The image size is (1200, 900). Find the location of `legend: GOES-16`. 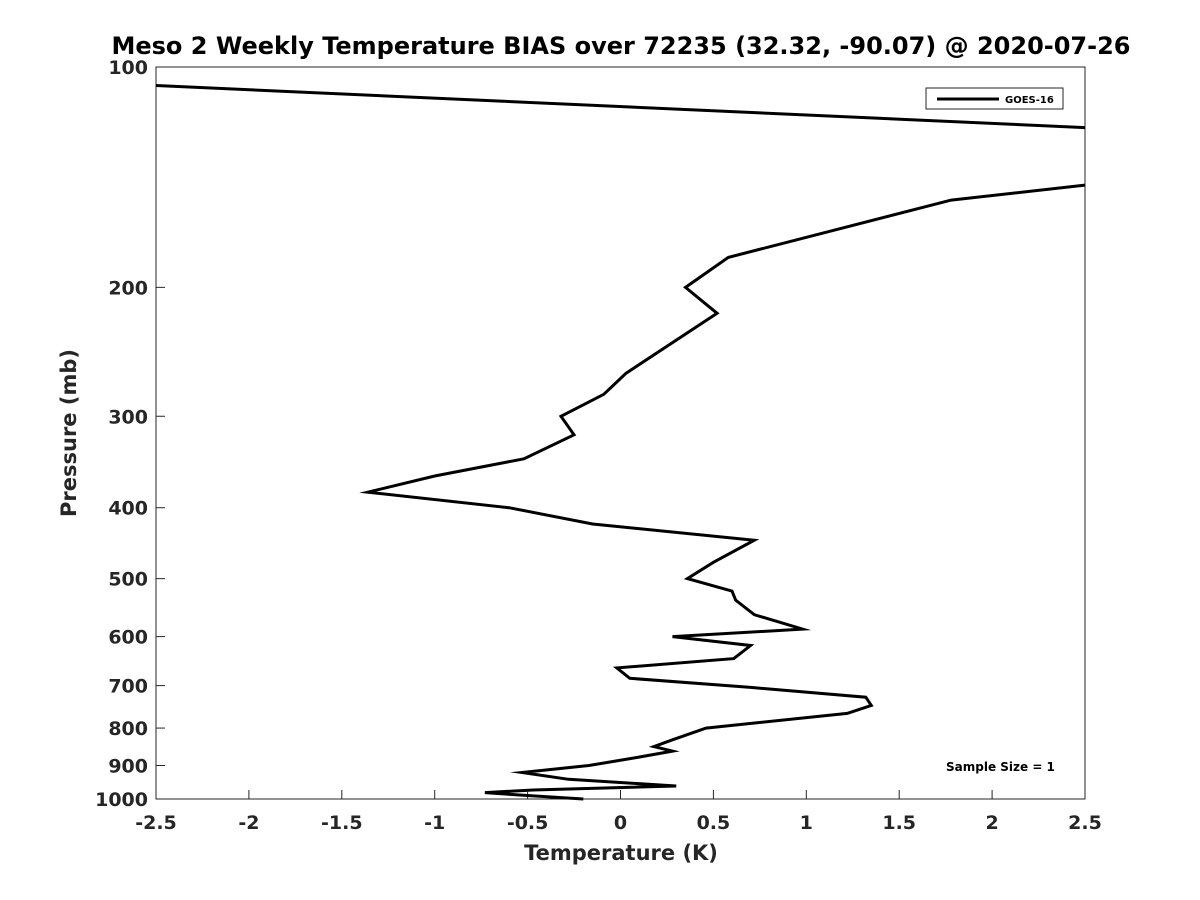

legend: GOES-16 is located at coordinates (994, 98).